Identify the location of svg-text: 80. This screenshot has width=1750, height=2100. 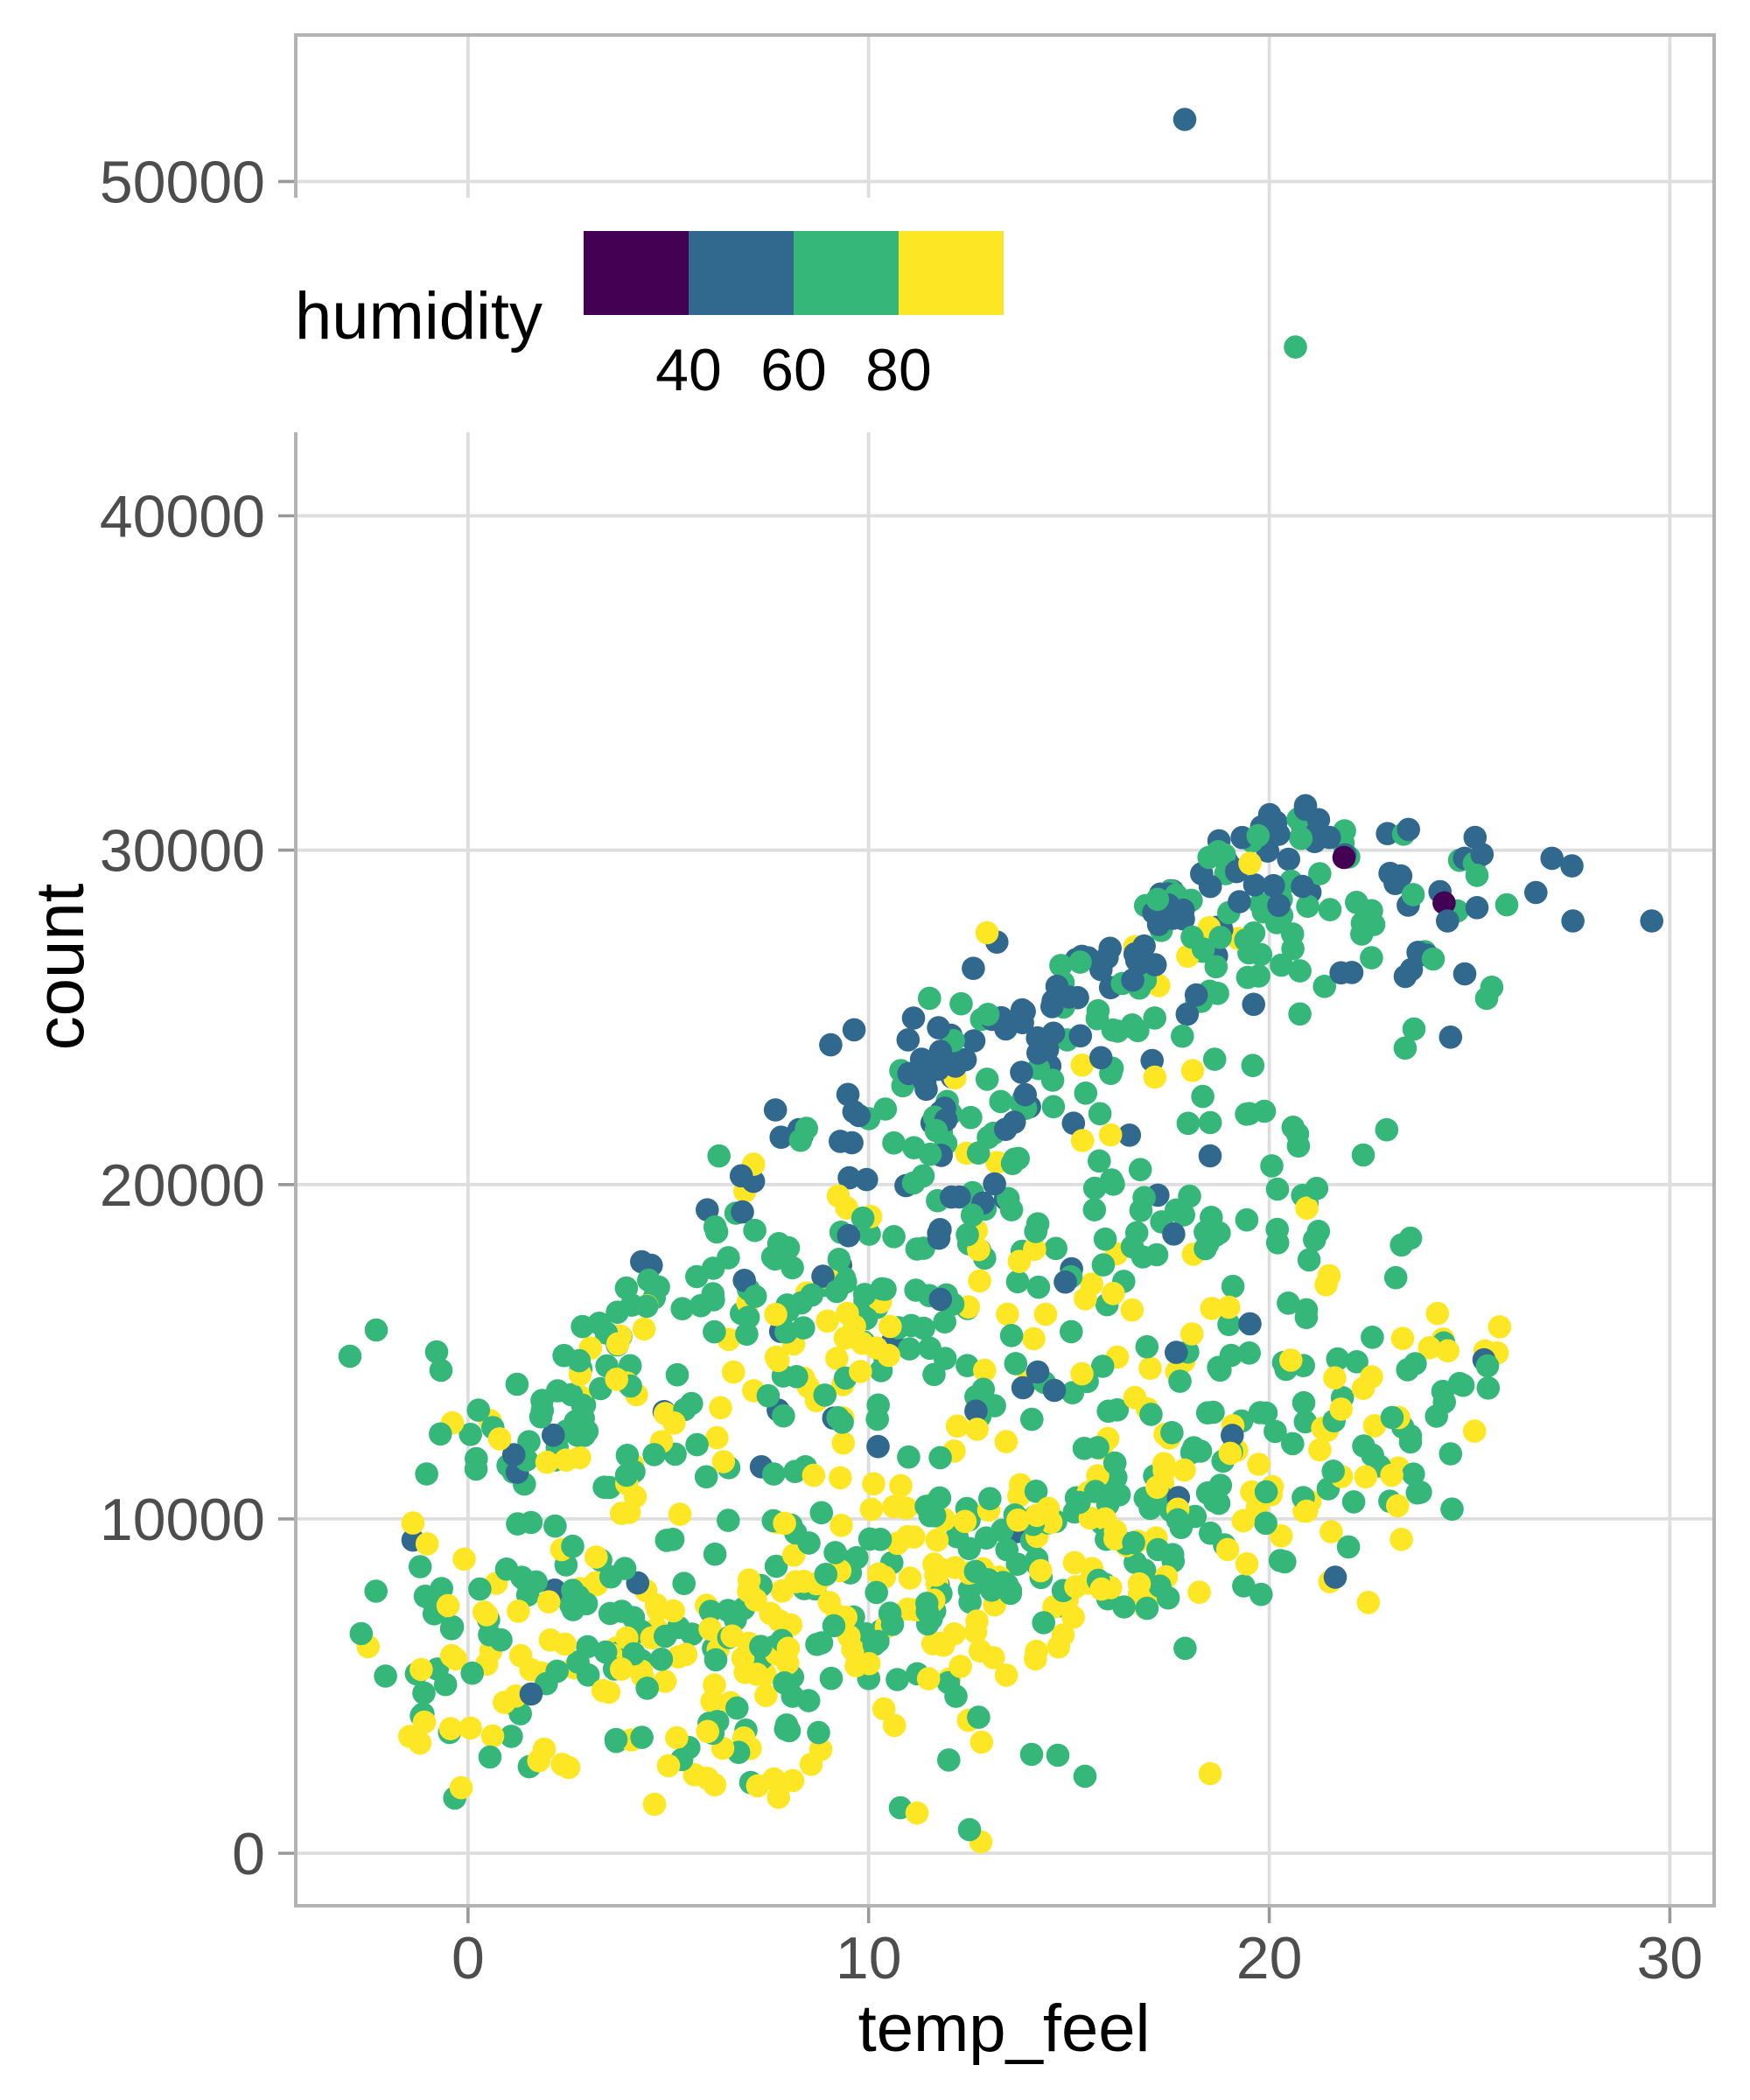
(898, 370).